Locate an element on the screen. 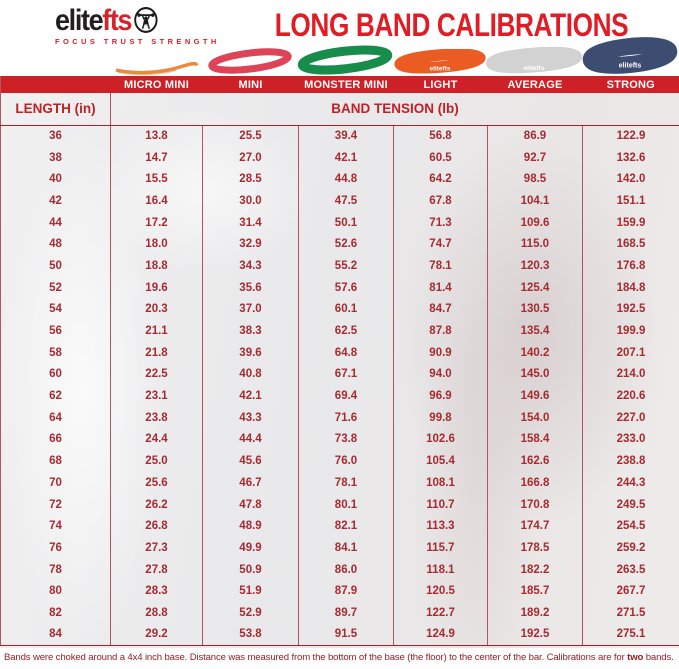  footnote-bold-word: two is located at coordinates (635, 657).